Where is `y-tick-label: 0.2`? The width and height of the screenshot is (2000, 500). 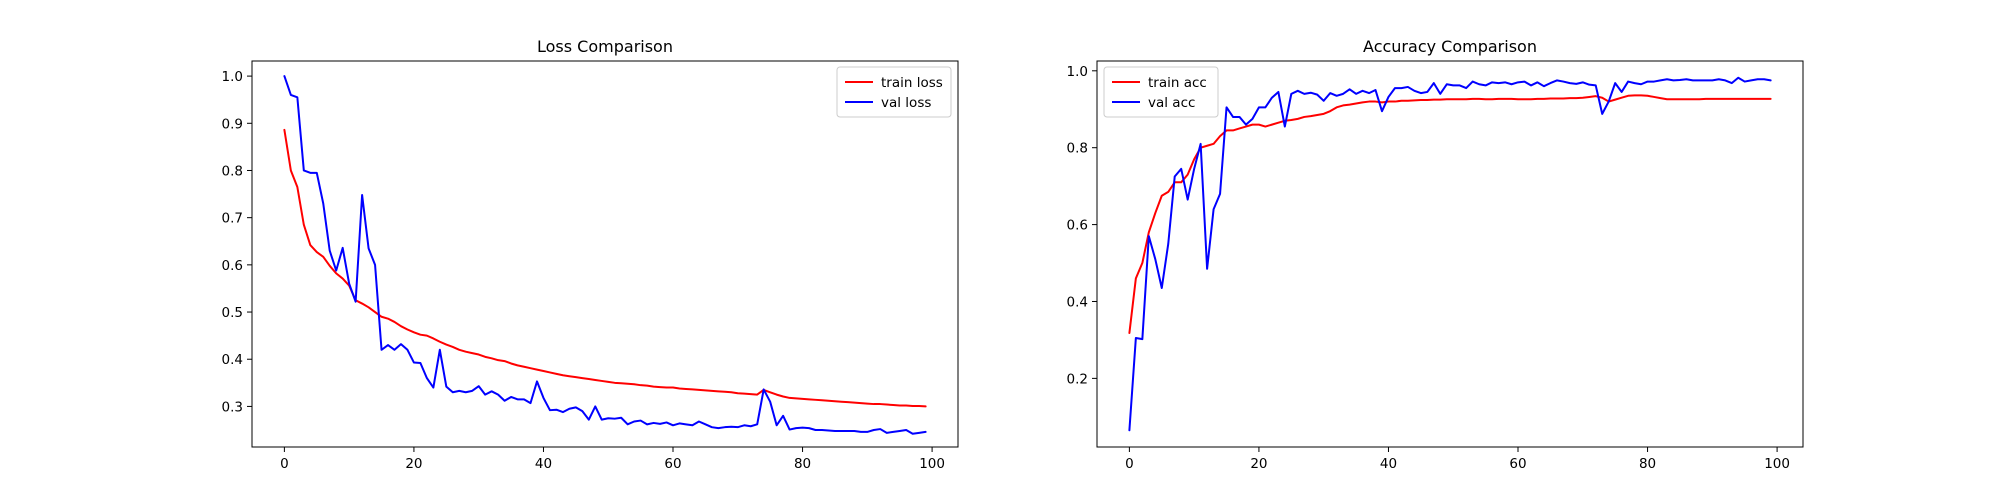 y-tick-label: 0.2 is located at coordinates (1077, 379).